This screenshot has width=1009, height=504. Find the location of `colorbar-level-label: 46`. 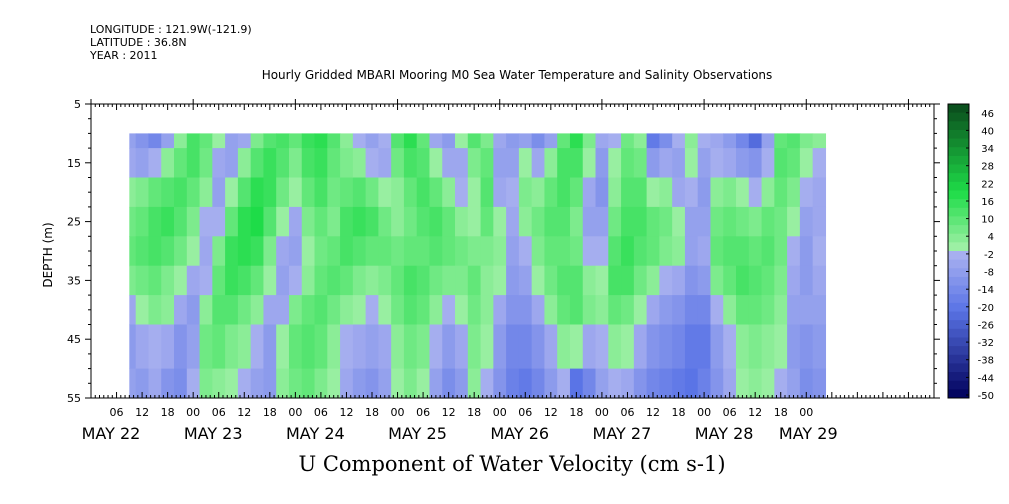

colorbar-level-label: 46 is located at coordinates (987, 114).